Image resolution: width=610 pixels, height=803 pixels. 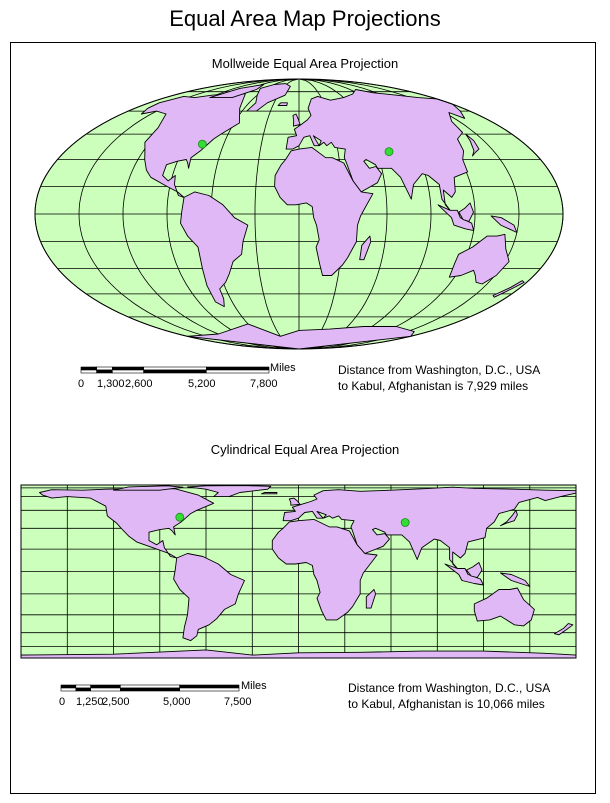 What do you see at coordinates (456, 218) in the screenshot?
I see `mollweide-land-indonesia` at bounding box center [456, 218].